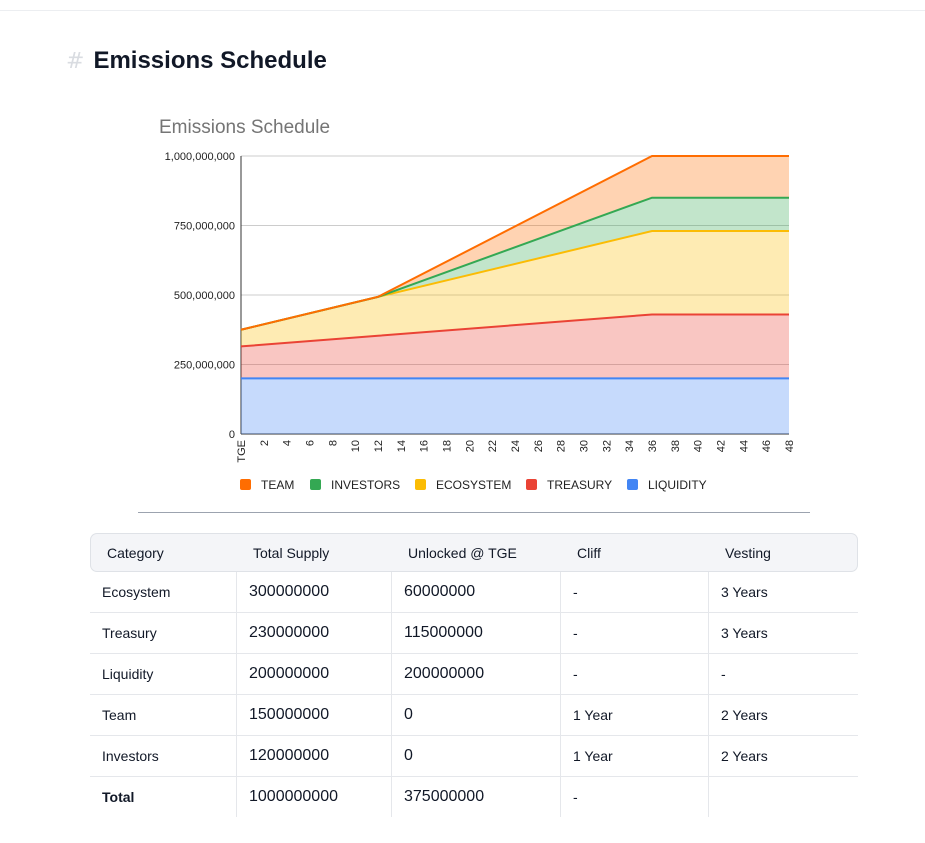  I want to click on cell-category: Team, so click(163, 715).